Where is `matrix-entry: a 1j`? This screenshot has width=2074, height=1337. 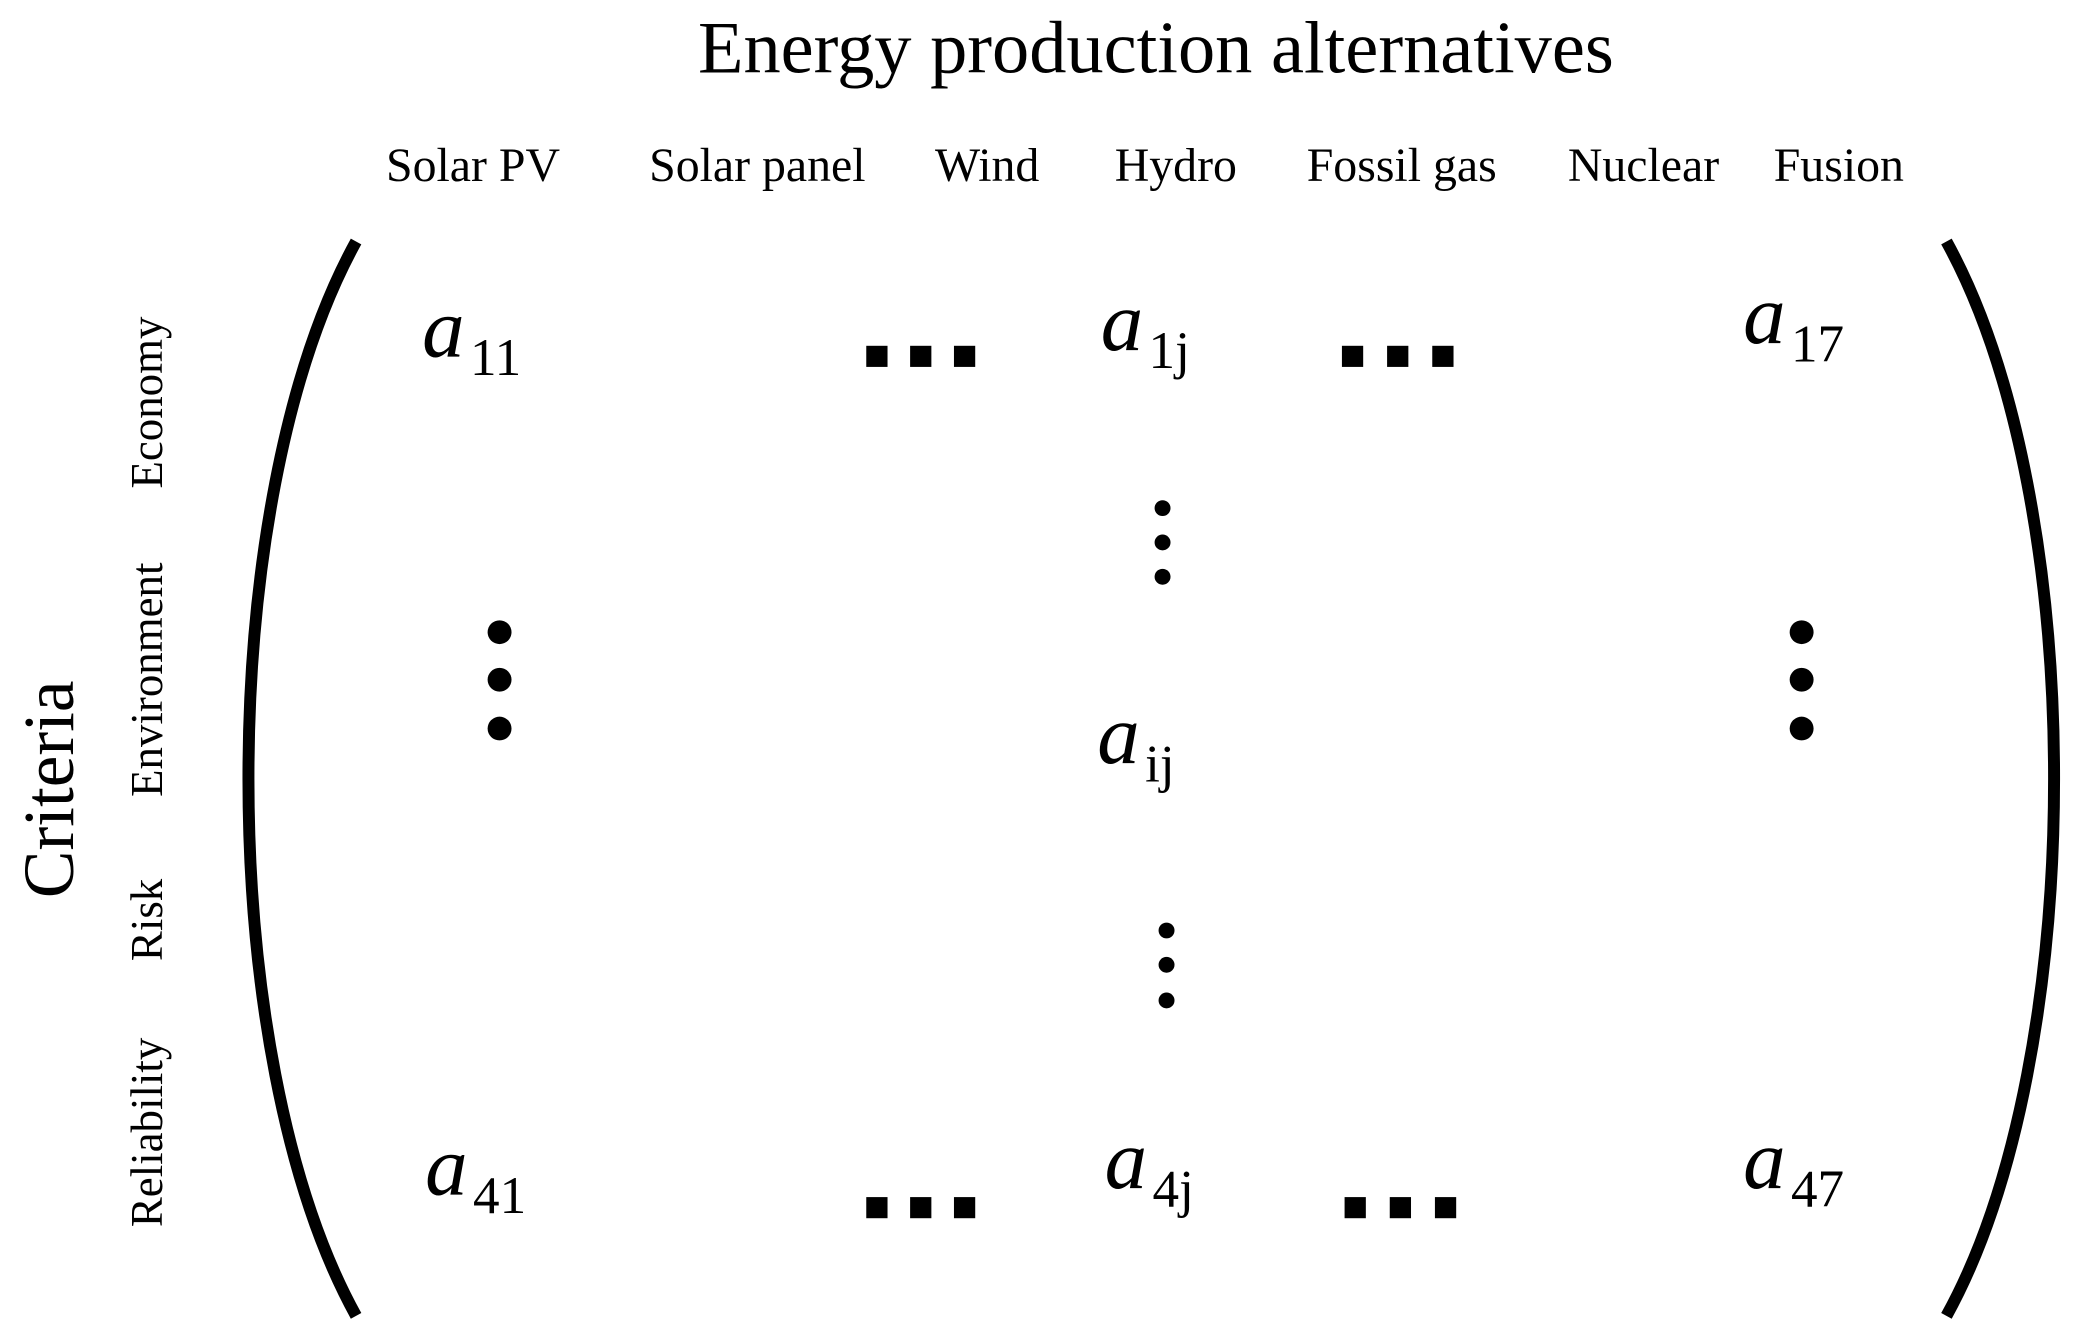 matrix-entry: a 1j is located at coordinates (1145, 327).